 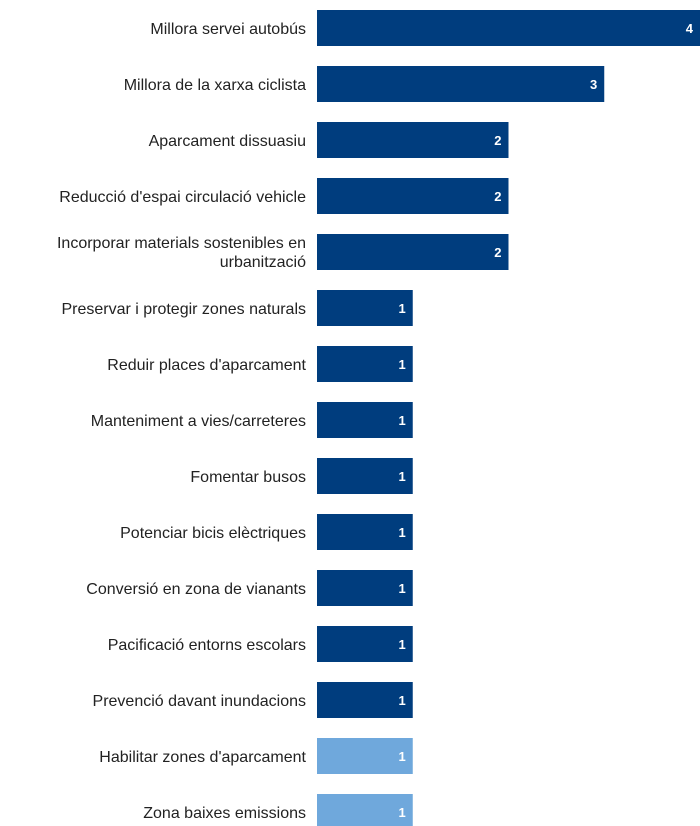 What do you see at coordinates (690, 28) in the screenshot?
I see `value-label: 4` at bounding box center [690, 28].